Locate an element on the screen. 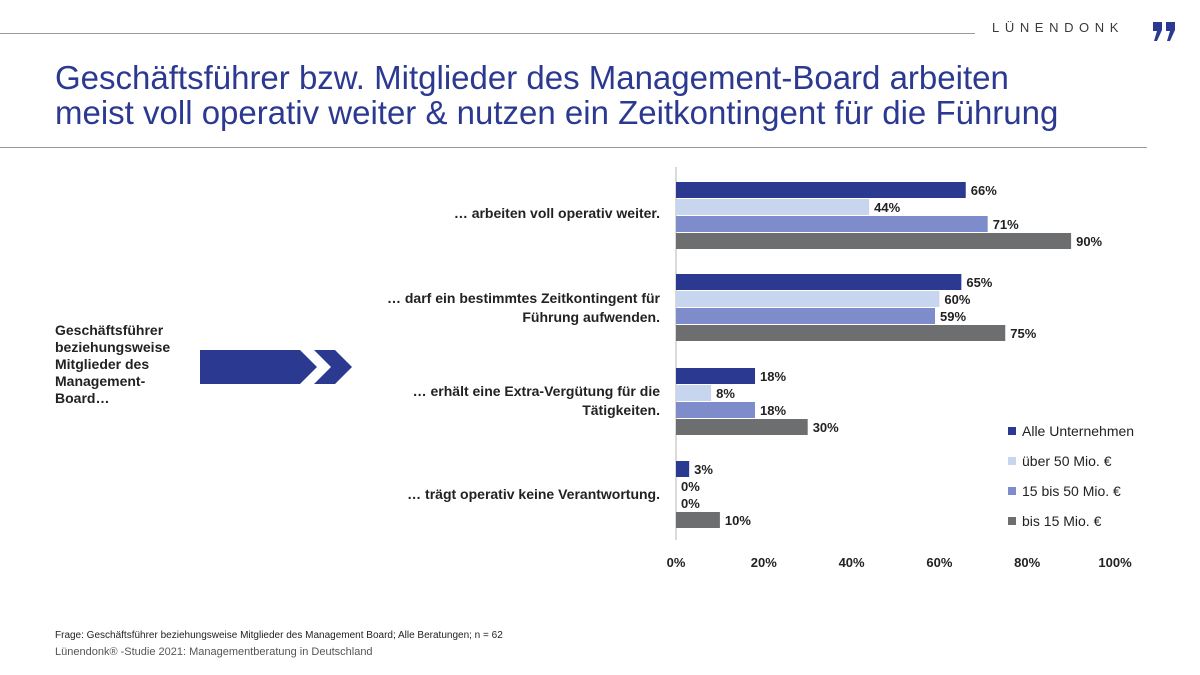  brand-name: LÜNENDONK is located at coordinates (1058, 27).